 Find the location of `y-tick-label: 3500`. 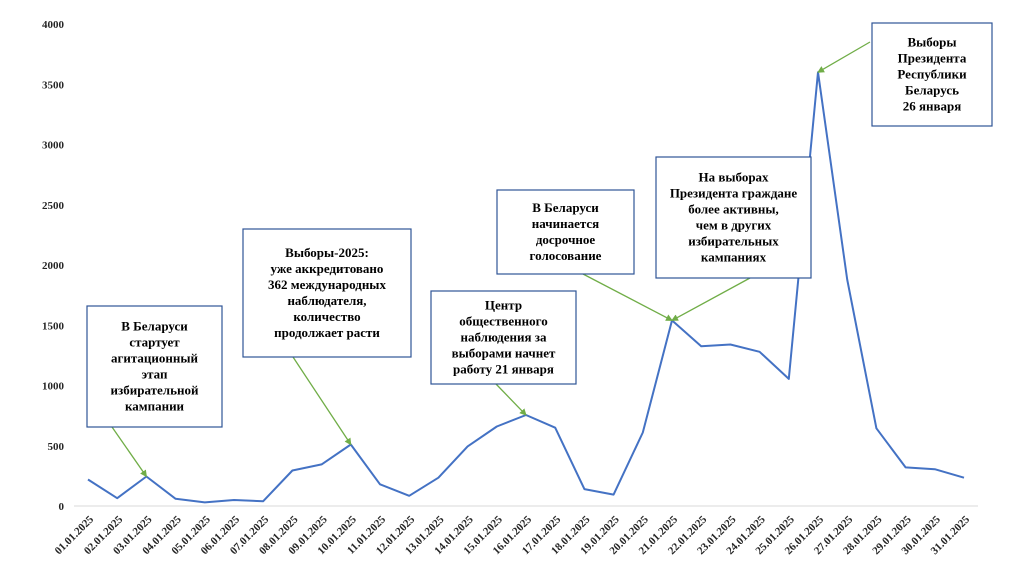

y-tick-label: 3500 is located at coordinates (53, 85).